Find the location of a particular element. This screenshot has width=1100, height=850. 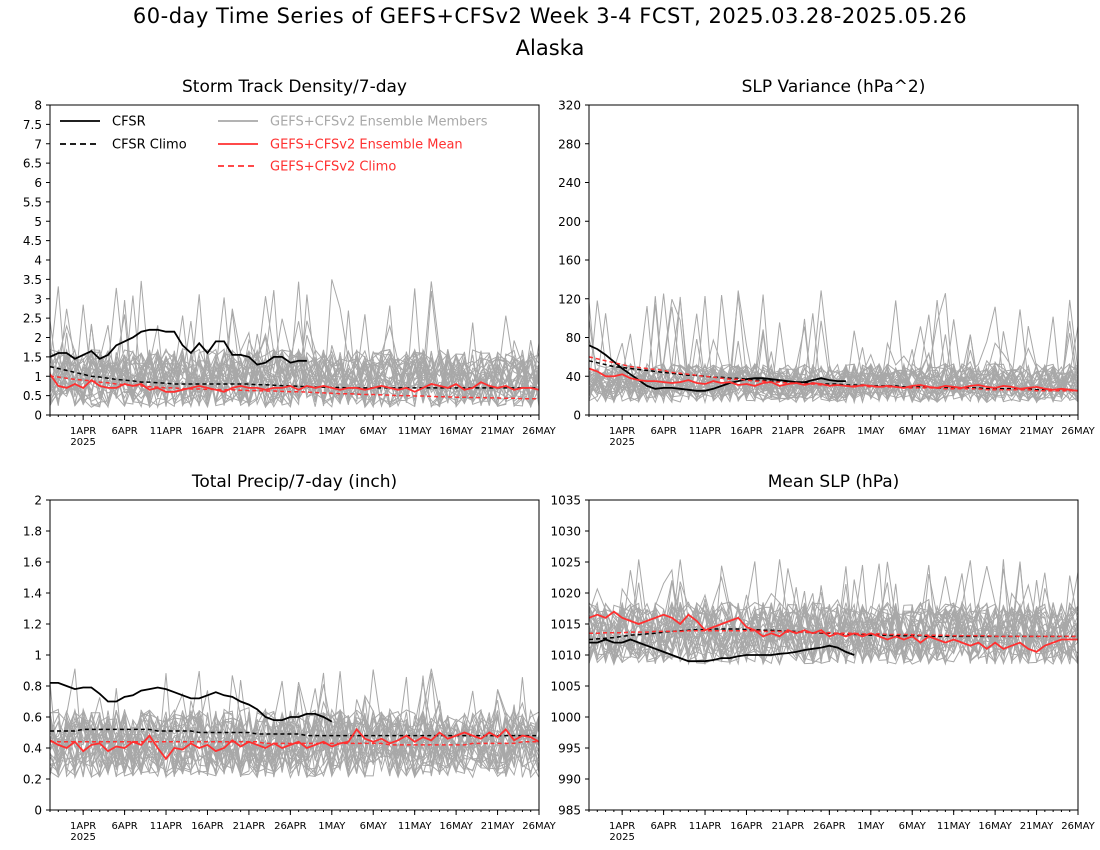

y-tick-label: 1010 is located at coordinates (565, 656).